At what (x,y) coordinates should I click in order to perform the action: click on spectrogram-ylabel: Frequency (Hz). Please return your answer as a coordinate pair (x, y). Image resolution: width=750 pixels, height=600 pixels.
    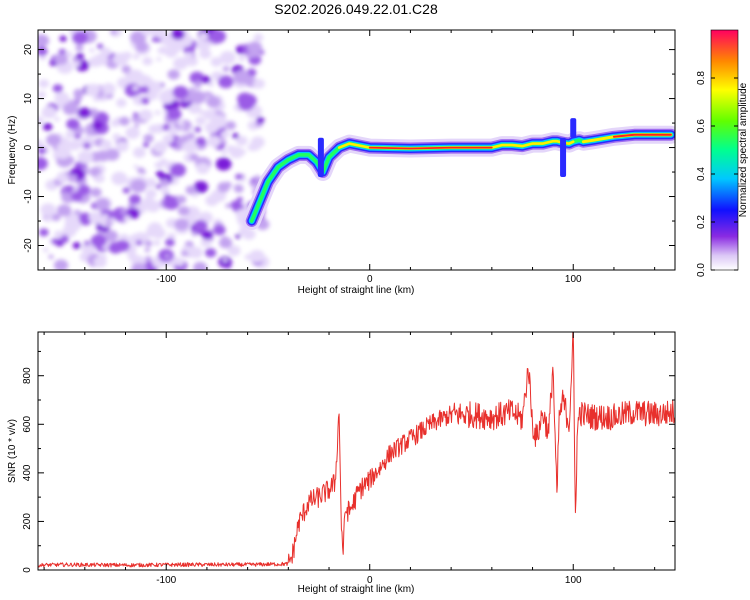
    Looking at the image, I should click on (12, 150).